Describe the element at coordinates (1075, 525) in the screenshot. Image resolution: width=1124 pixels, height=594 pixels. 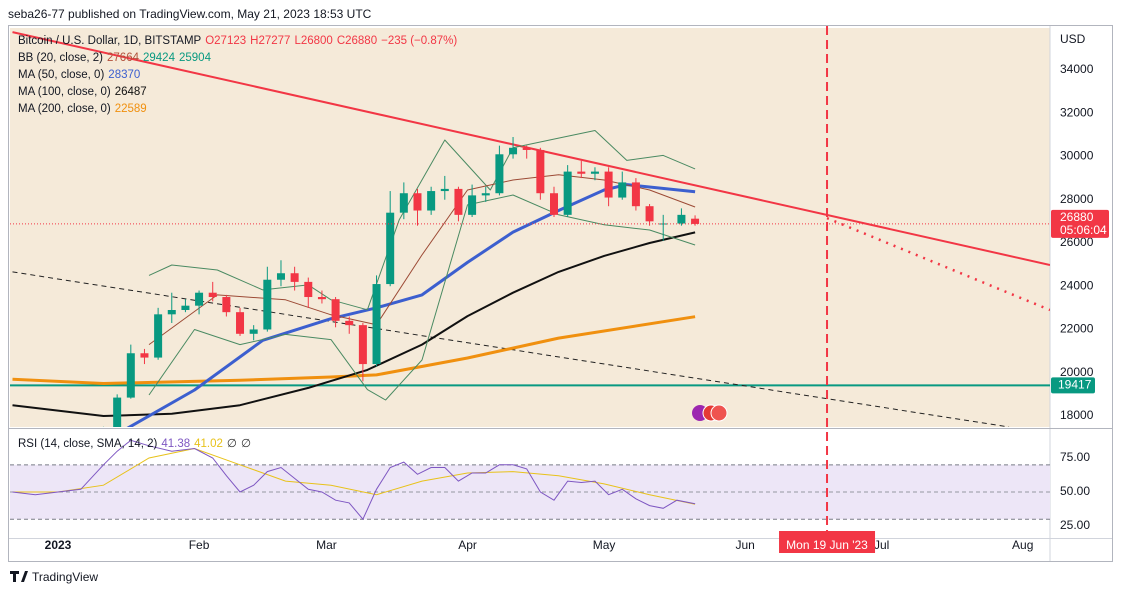
I see `y-tick-label: 25.00` at that location.